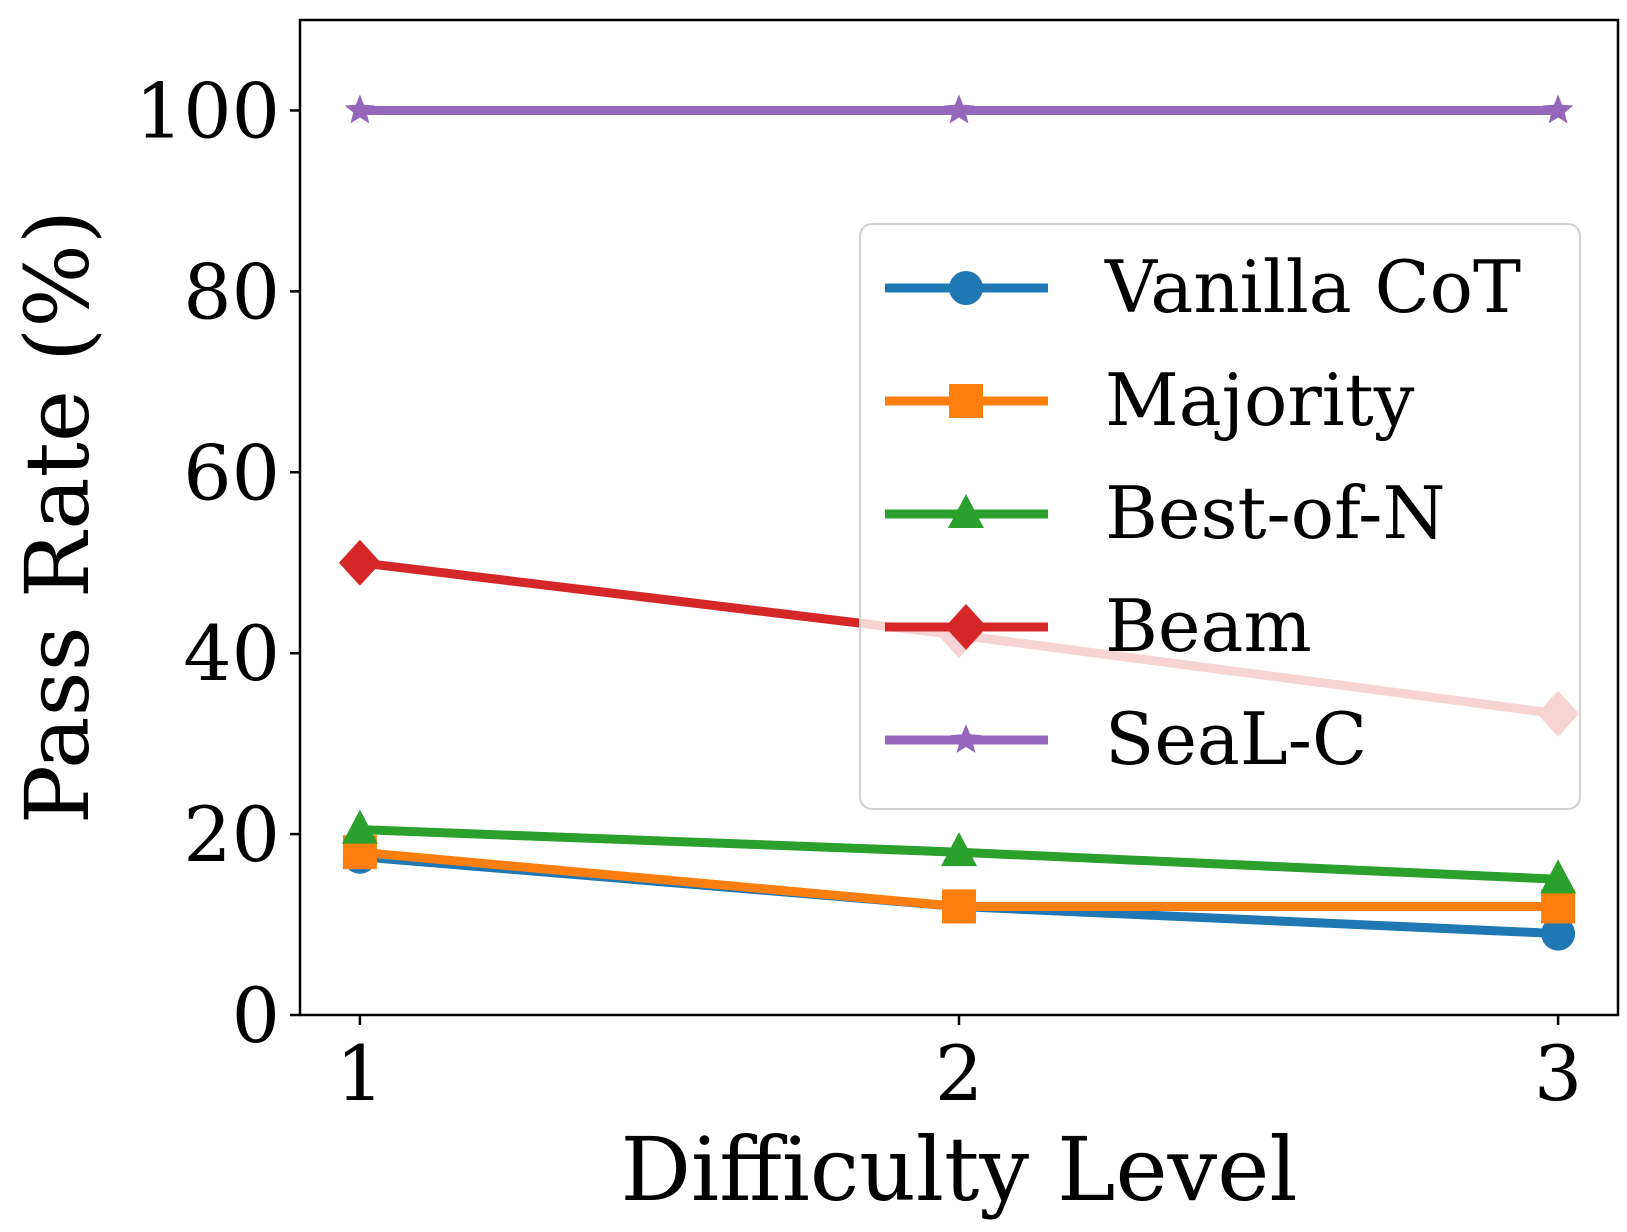  What do you see at coordinates (966, 401) in the screenshot?
I see `legend-square-marker` at bounding box center [966, 401].